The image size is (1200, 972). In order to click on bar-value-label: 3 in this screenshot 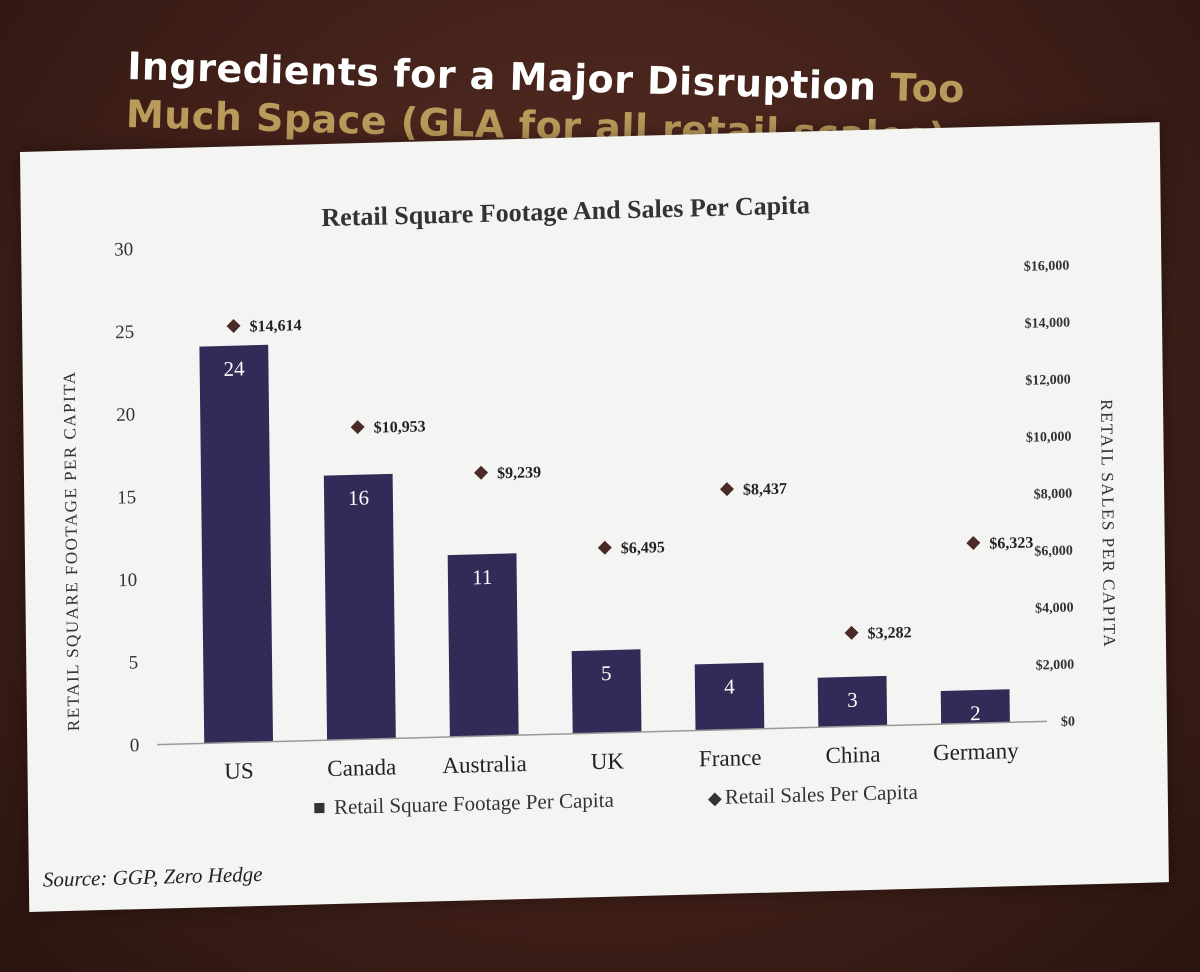, I will do `click(852, 700)`.